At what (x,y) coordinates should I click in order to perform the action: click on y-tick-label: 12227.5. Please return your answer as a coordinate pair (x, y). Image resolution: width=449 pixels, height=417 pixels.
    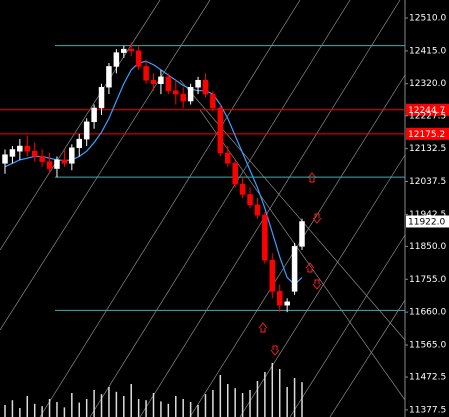
    Looking at the image, I should click on (427, 116).